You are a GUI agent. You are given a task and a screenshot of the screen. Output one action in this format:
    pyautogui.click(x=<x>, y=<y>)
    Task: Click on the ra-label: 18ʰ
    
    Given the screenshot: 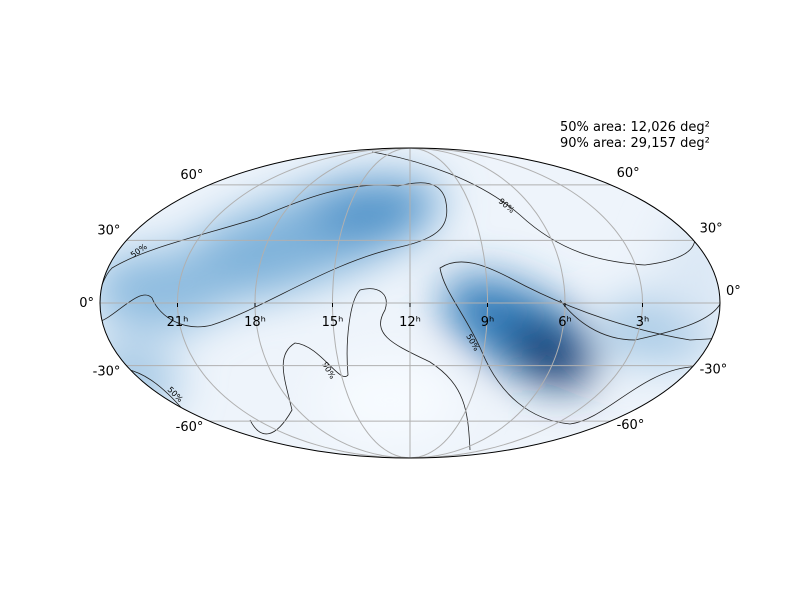 What is the action you would take?
    pyautogui.click(x=255, y=322)
    